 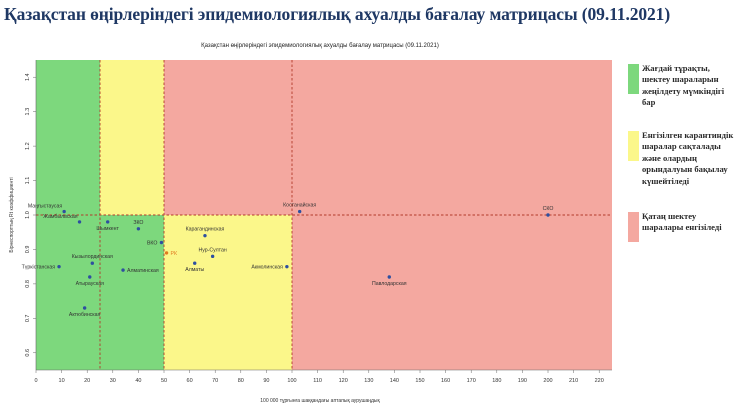 I want to click on y-tick-label: 1.4, so click(x=28, y=77).